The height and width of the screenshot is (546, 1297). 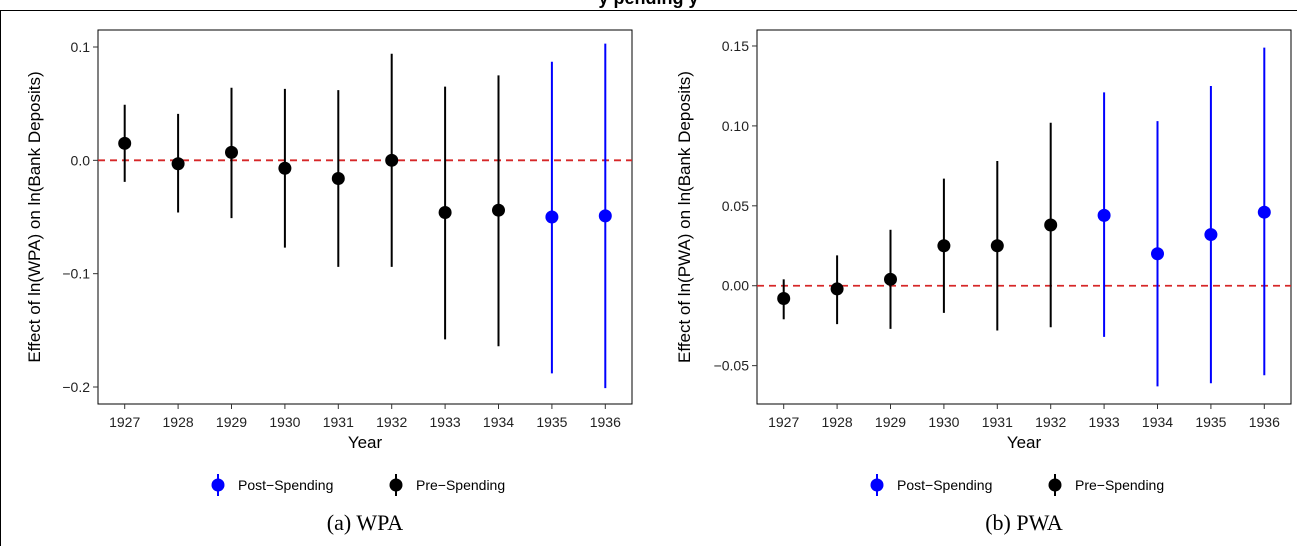 What do you see at coordinates (76, 274) in the screenshot?
I see `y-tick-label: −0.1` at bounding box center [76, 274].